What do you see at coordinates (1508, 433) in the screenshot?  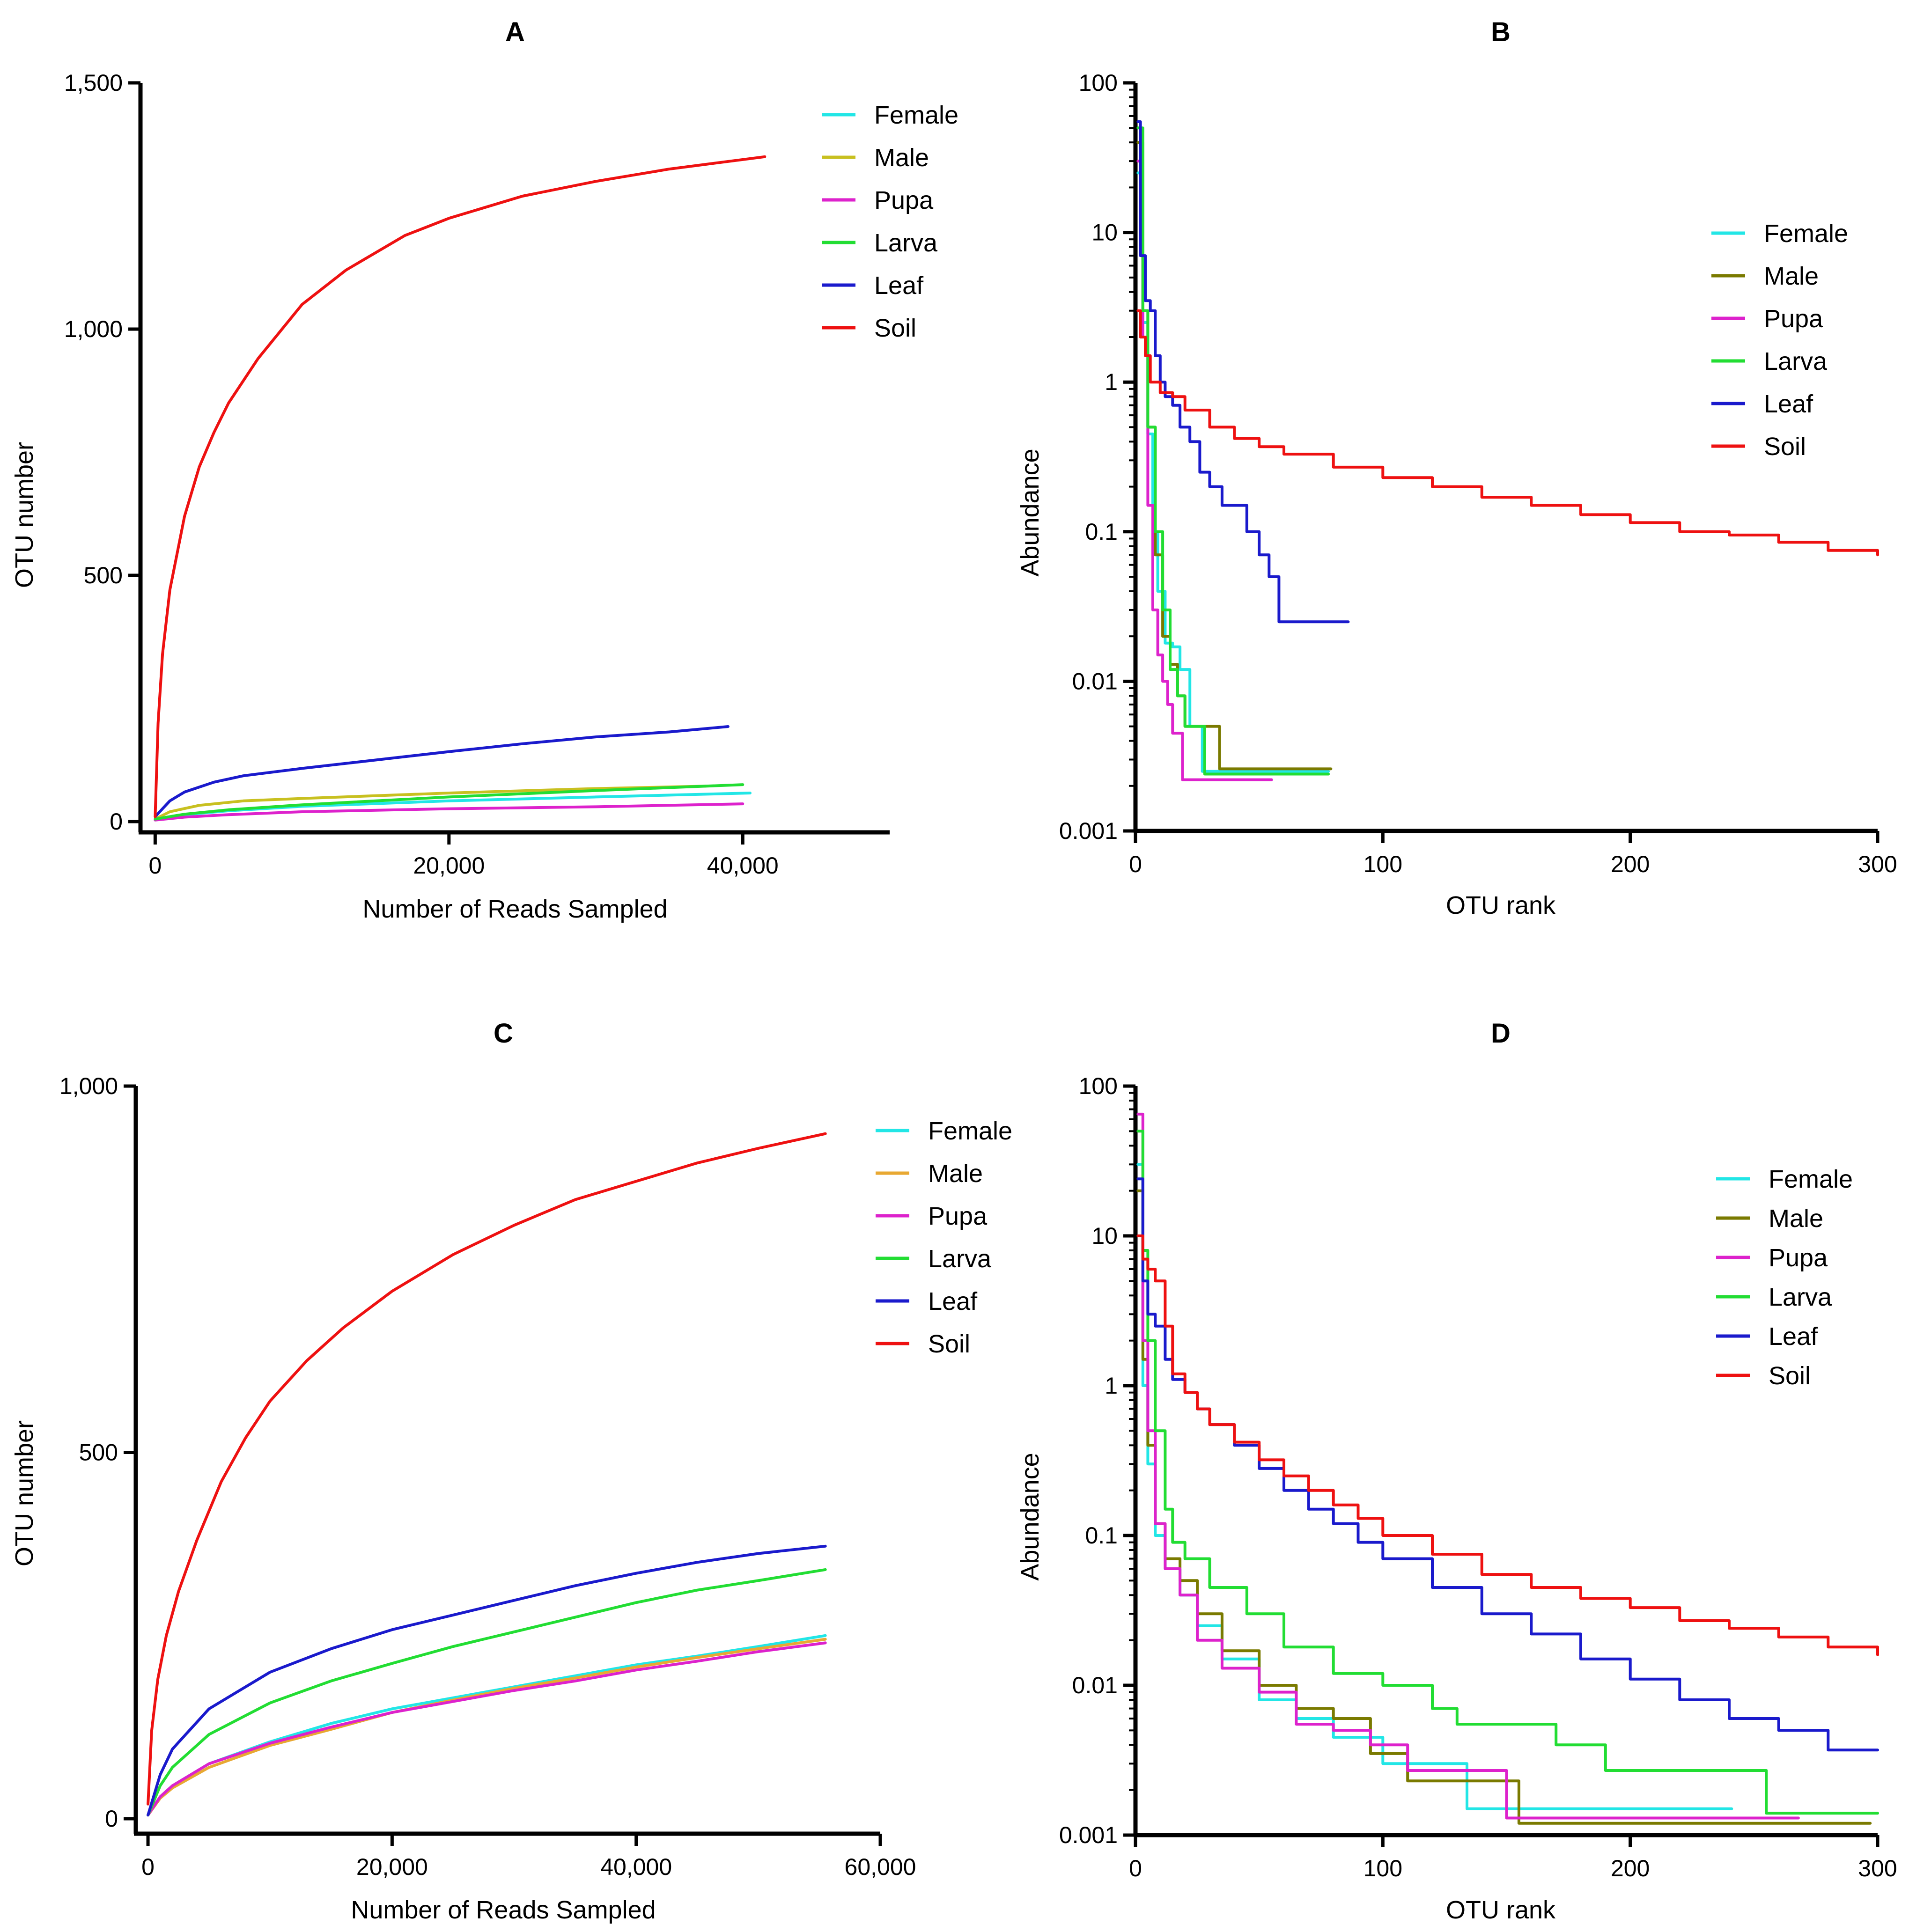 I see `panel-b-series-soil` at bounding box center [1508, 433].